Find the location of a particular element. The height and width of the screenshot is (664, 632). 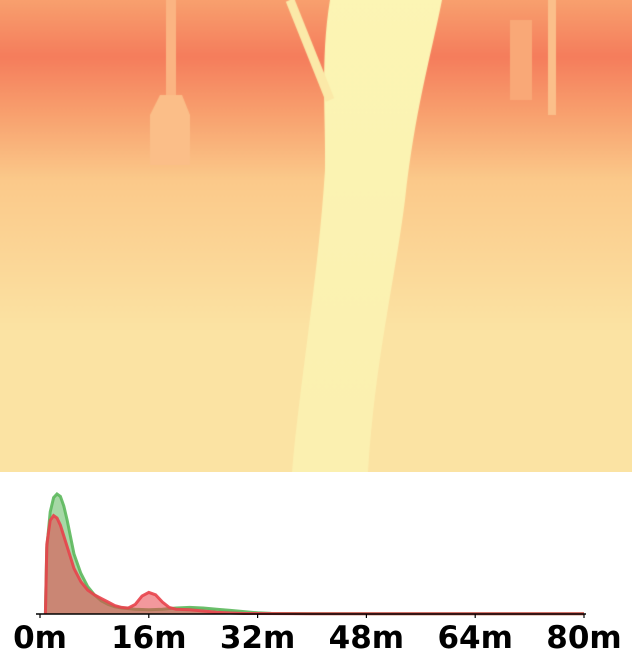

series-1-area is located at coordinates (314, 564).